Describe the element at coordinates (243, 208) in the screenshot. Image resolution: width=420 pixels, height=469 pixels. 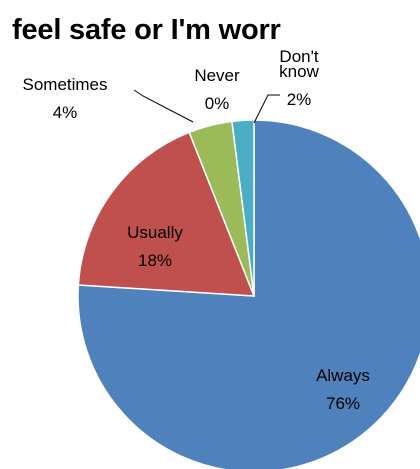
I see `pie-slice-don-t-know` at that location.